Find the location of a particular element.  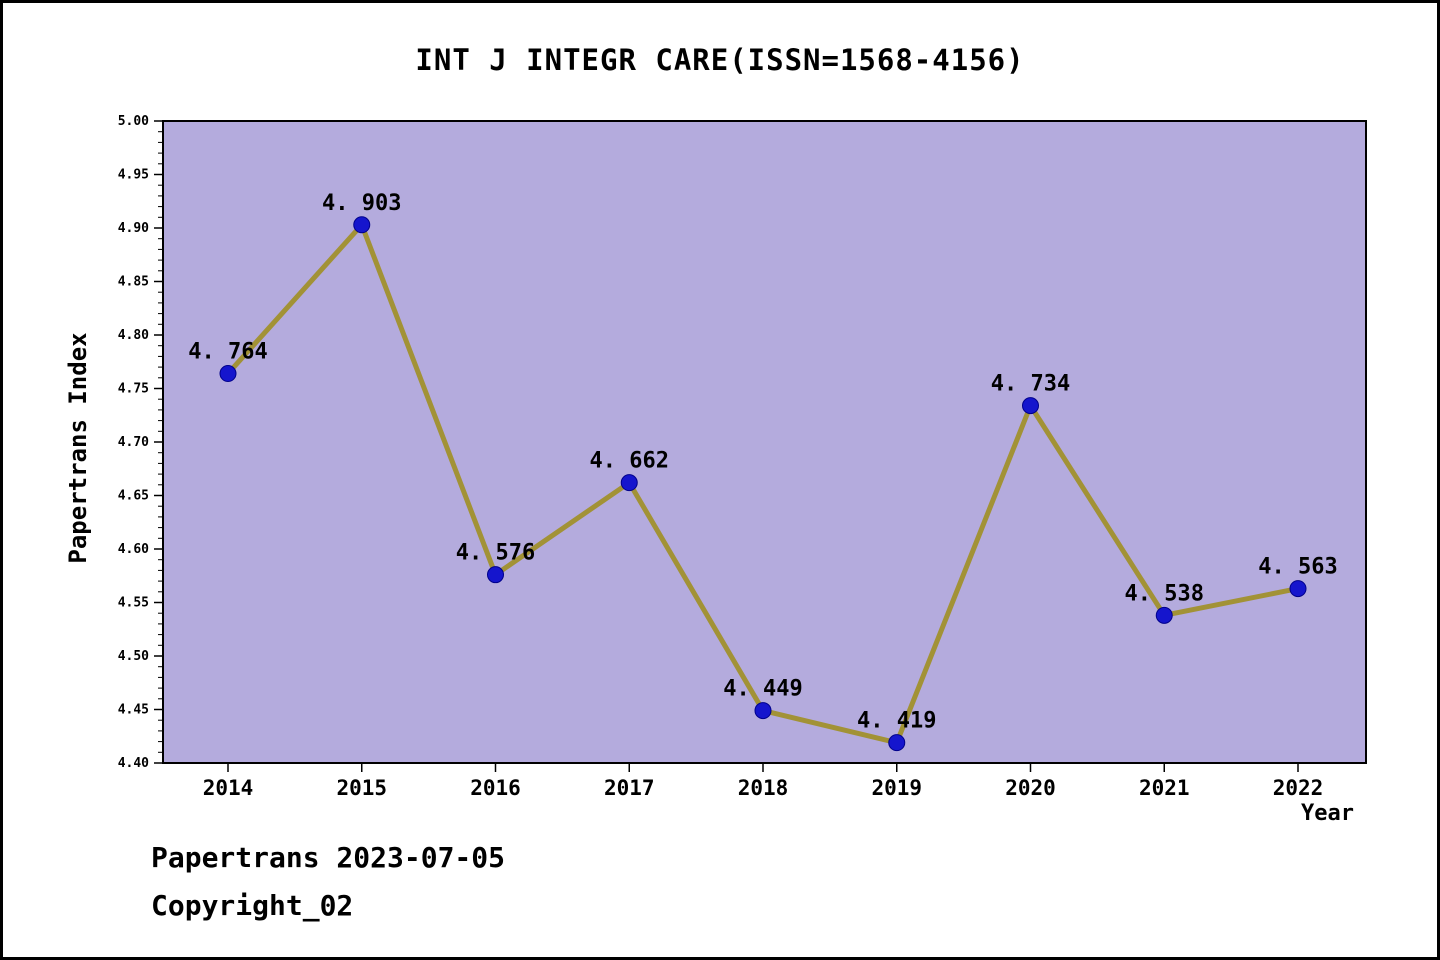

y-tick-label: 4.90 is located at coordinates (133, 228).